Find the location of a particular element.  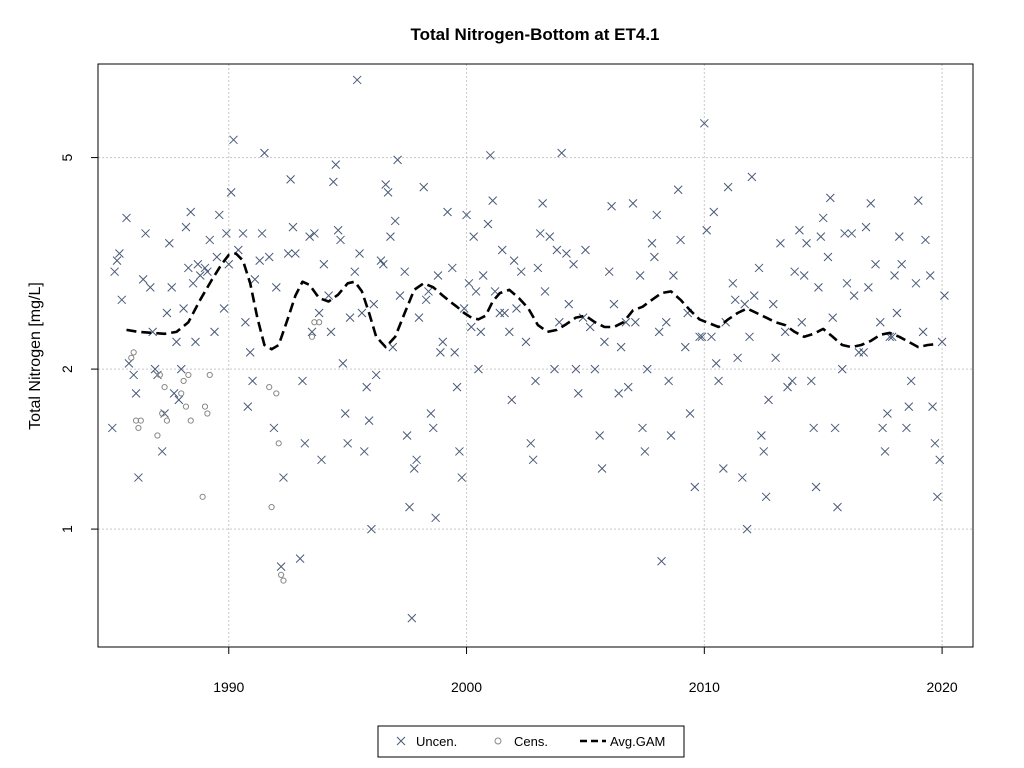

y-axis-label: Total Nitrogen [mg/L] is located at coordinates (35, 356).